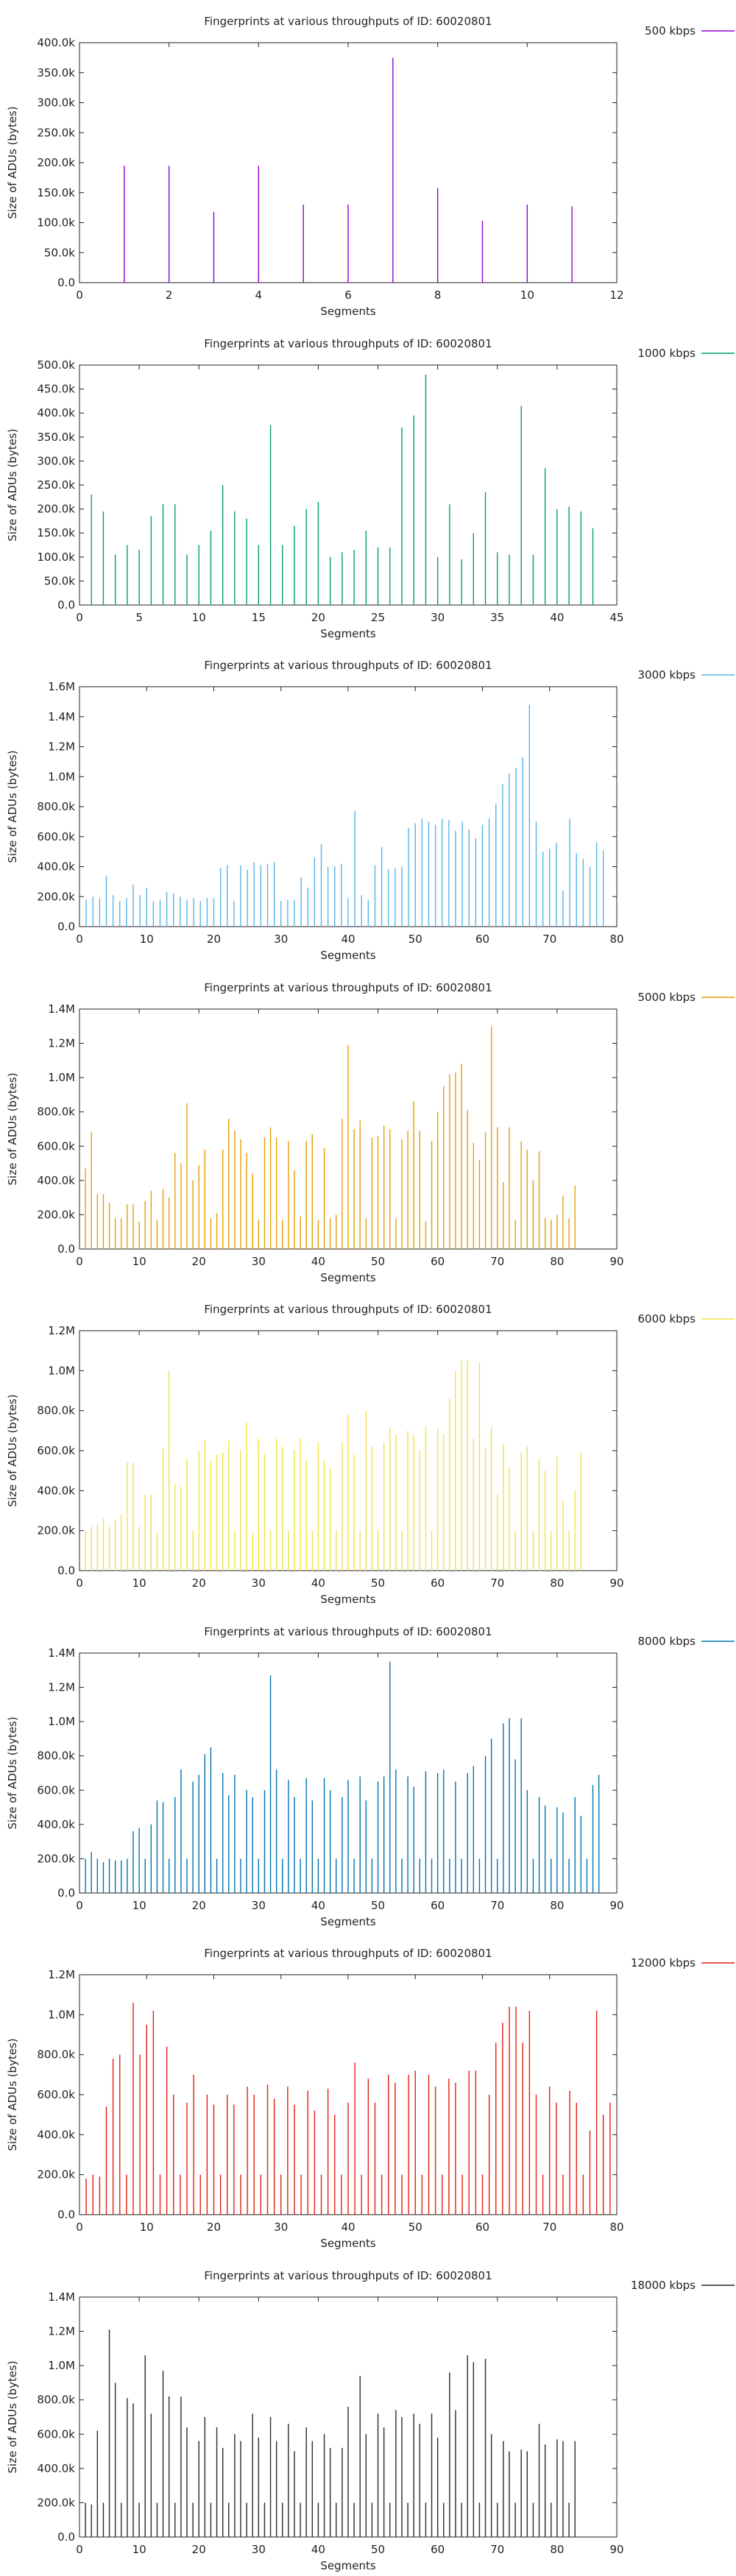 The image size is (736, 2576). What do you see at coordinates (56, 192) in the screenshot?
I see `y-tick-label: 150.0k` at bounding box center [56, 192].